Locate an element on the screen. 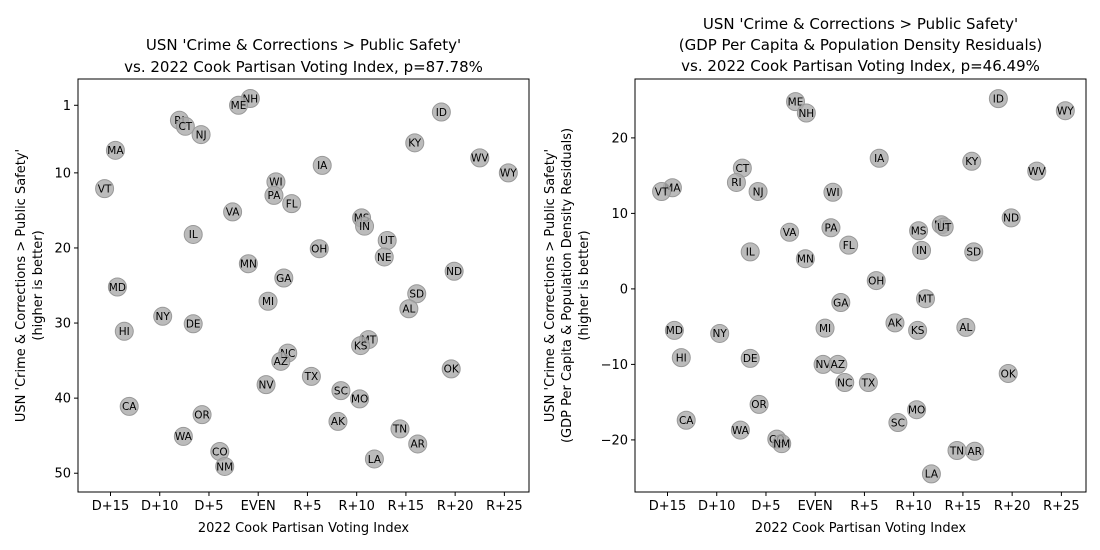 Image resolution: width=1100 pixels, height=550 pixels. y-tick-label: 0 is located at coordinates (624, 289).